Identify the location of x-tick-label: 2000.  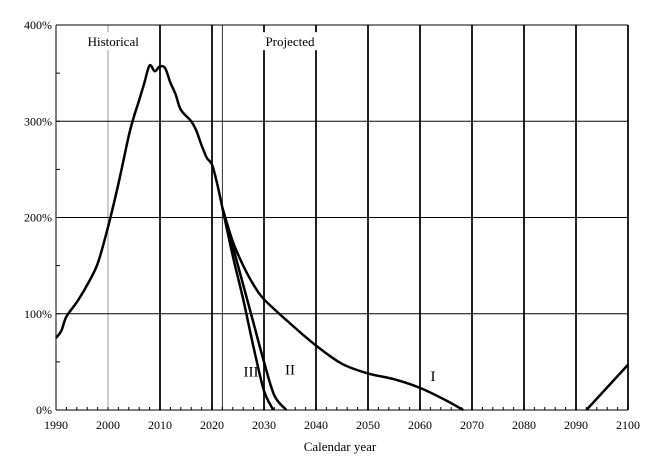
(108, 425).